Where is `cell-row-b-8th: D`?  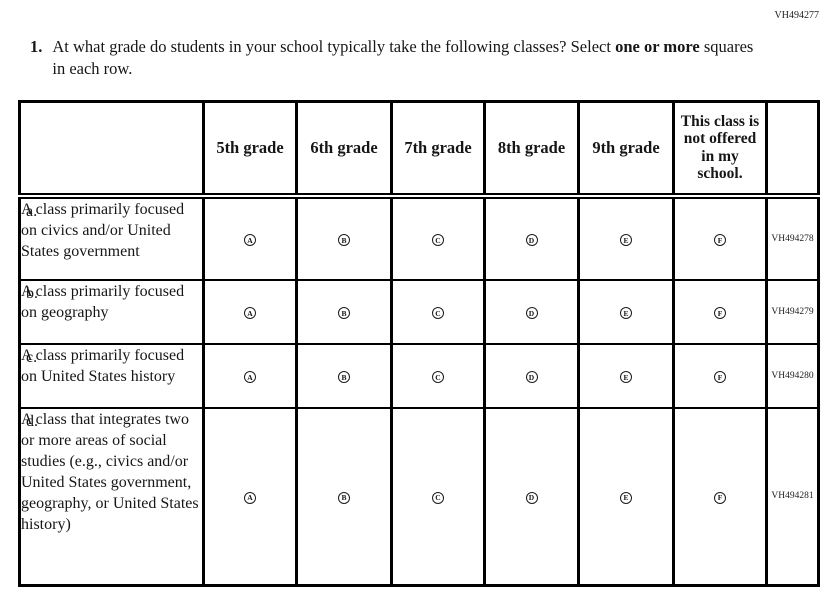 cell-row-b-8th: D is located at coordinates (531, 311).